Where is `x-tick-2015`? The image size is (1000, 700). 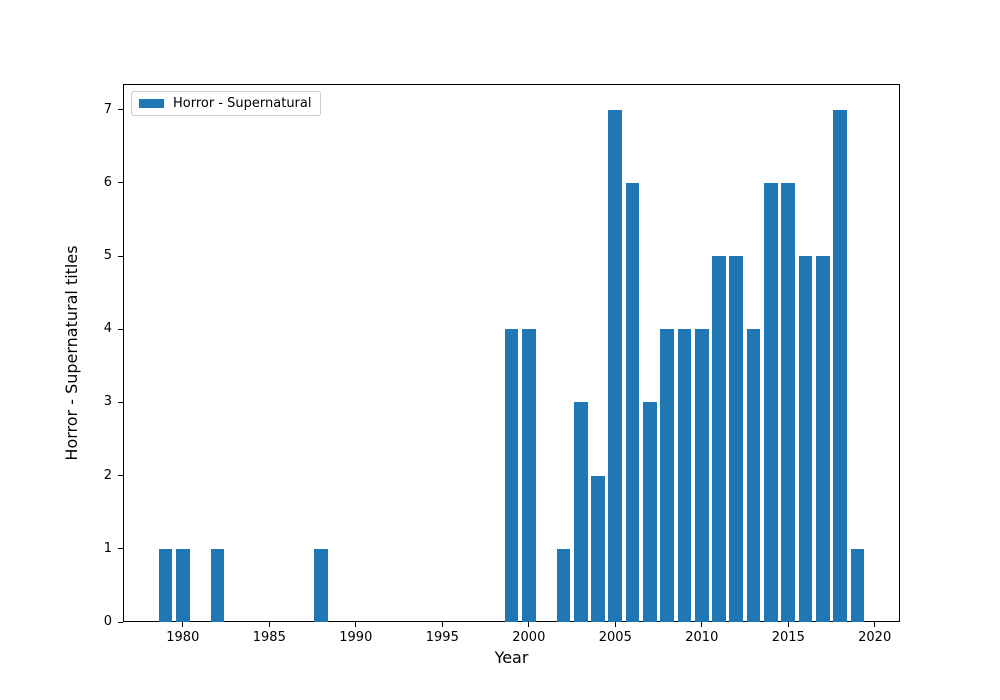
x-tick-2015 is located at coordinates (788, 624).